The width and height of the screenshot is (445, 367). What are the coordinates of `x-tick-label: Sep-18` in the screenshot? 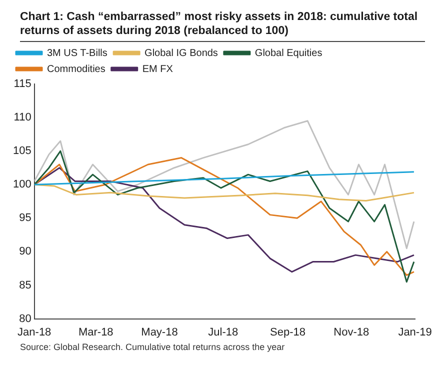 It's located at (288, 332).